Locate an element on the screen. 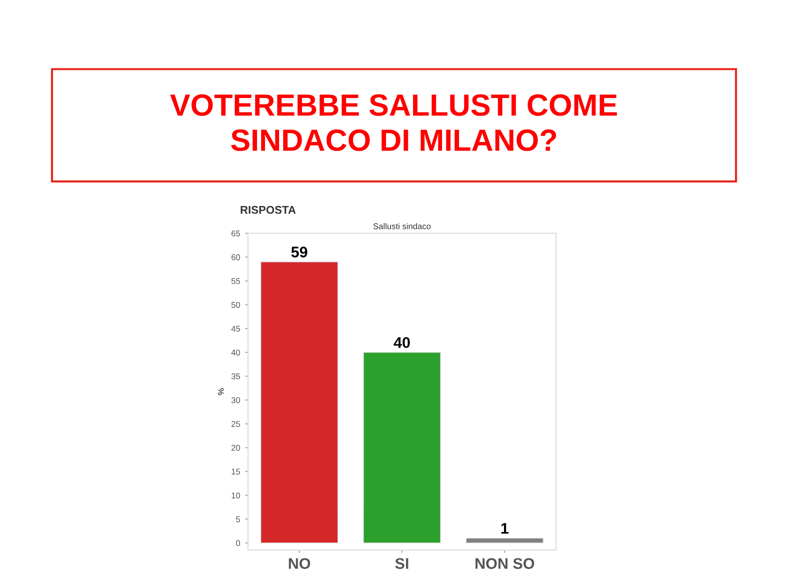 Image resolution: width=800 pixels, height=576 pixels. y-tick-label: 50 is located at coordinates (235, 305).